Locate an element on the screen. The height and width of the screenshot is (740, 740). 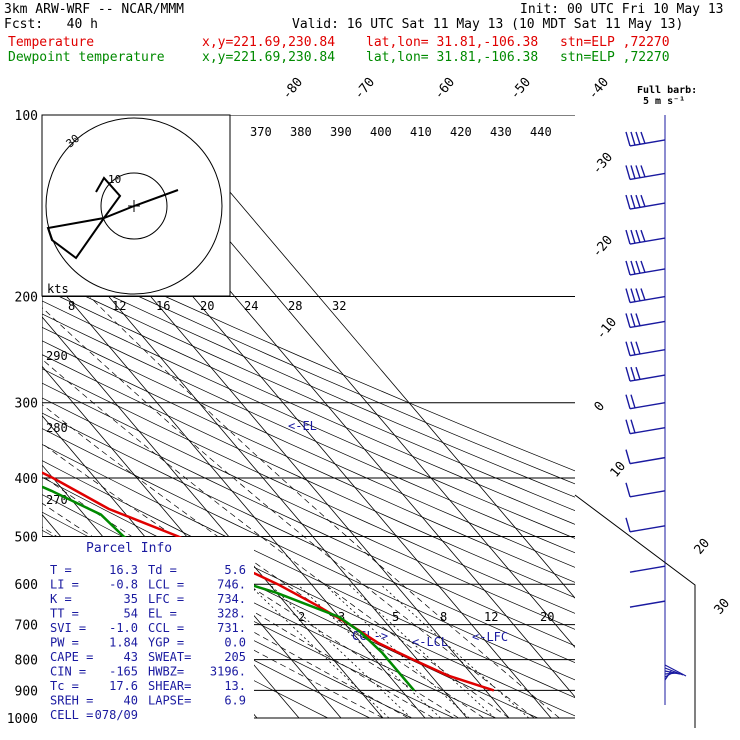
mixing-ratio-label: 3 is located at coordinates (341, 617).